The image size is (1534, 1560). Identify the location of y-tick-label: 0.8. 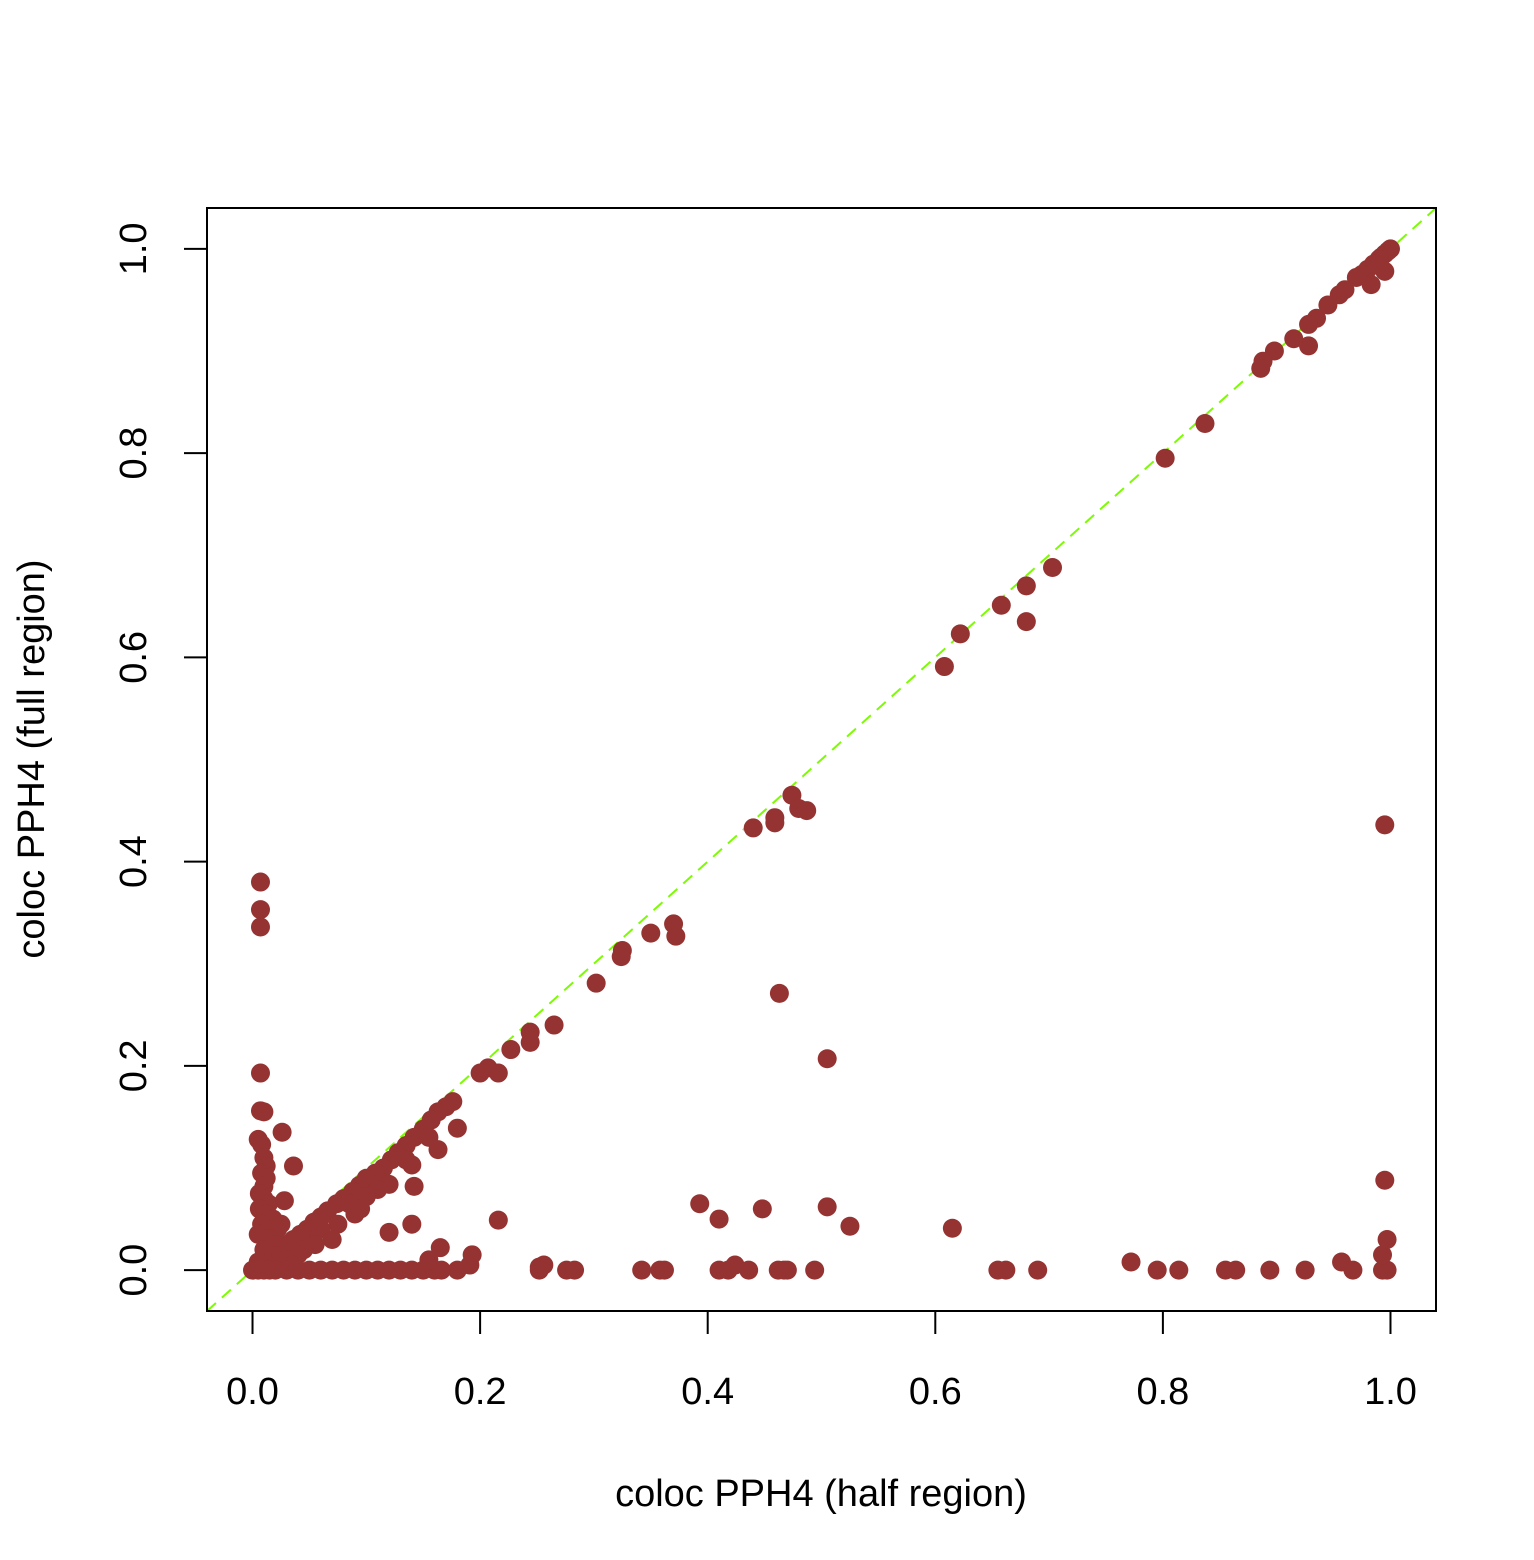
(134, 453).